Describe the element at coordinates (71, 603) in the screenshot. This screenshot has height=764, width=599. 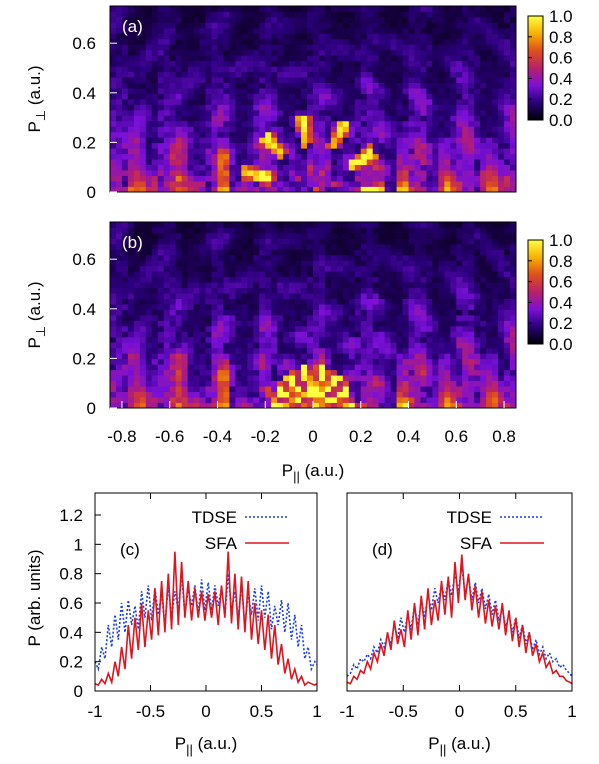
I see `y-tick-label: 0.6` at that location.